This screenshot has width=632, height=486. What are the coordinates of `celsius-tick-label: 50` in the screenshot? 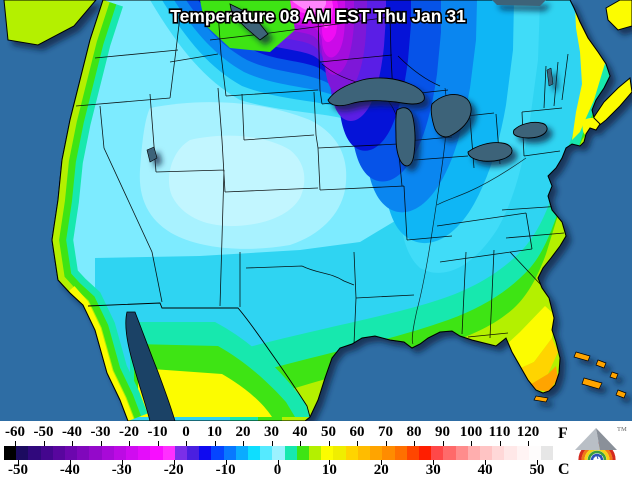 It's located at (537, 470).